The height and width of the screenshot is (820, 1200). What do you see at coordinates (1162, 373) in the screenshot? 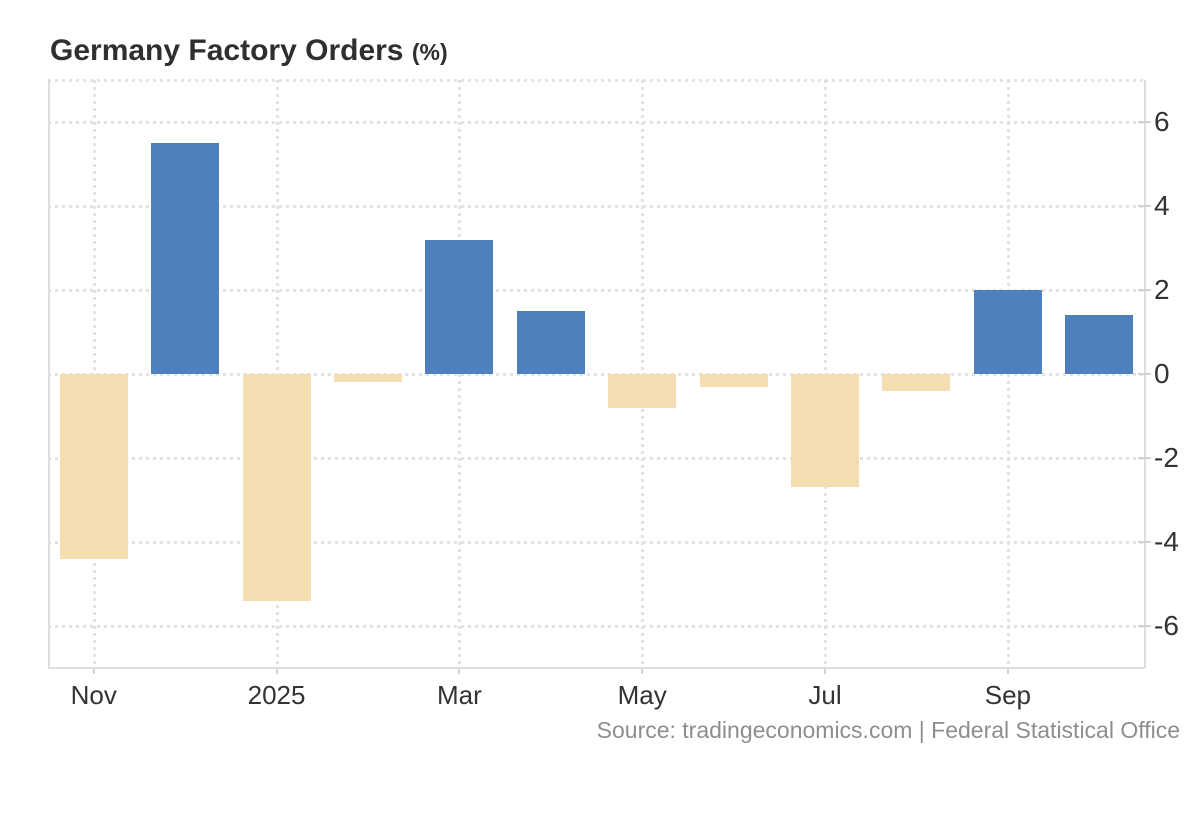
I see `y-tick-label: 0` at bounding box center [1162, 373].